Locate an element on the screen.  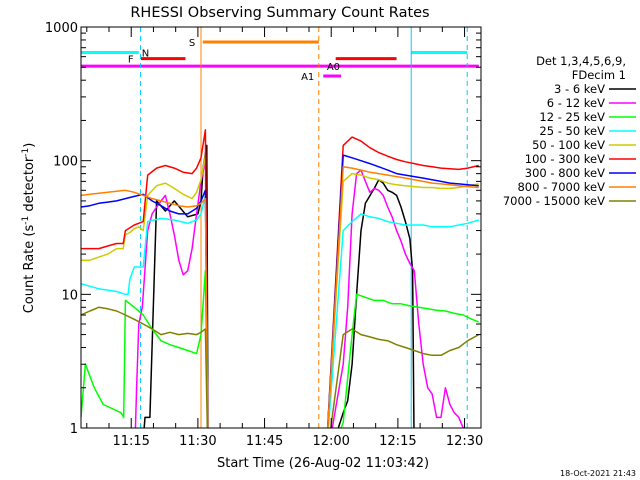
legend-label-3-6-kev: 3 - 6 keV is located at coordinates (579, 89).